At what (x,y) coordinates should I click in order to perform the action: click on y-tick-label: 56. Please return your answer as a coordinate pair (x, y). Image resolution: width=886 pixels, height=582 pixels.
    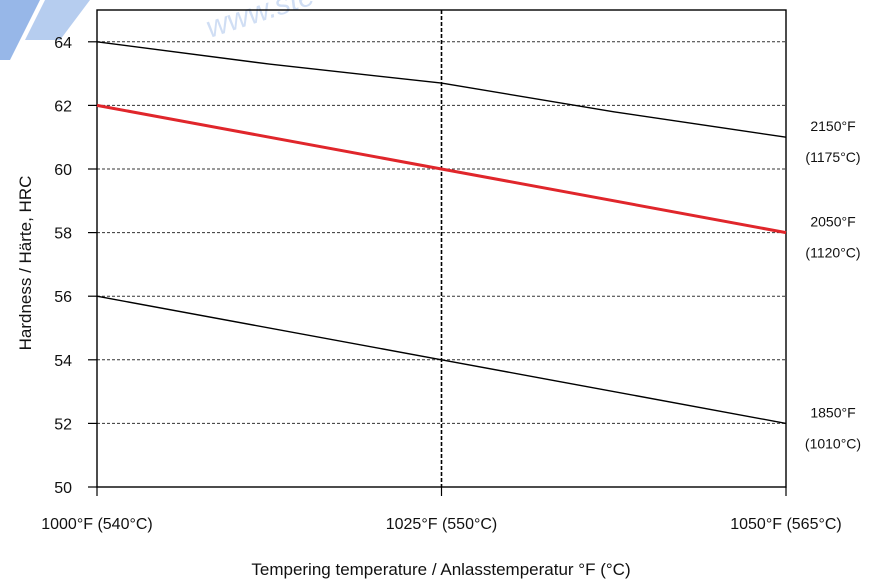
    Looking at the image, I should click on (63, 297).